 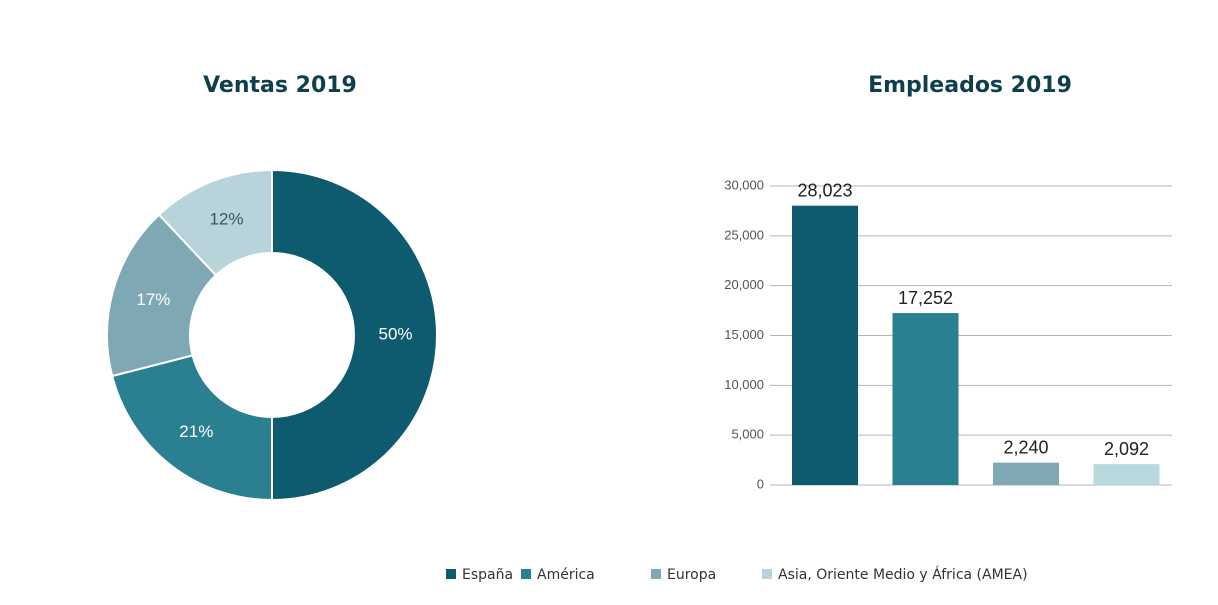 What do you see at coordinates (744, 334) in the screenshot?
I see `y-tick-label: 15,000` at bounding box center [744, 334].